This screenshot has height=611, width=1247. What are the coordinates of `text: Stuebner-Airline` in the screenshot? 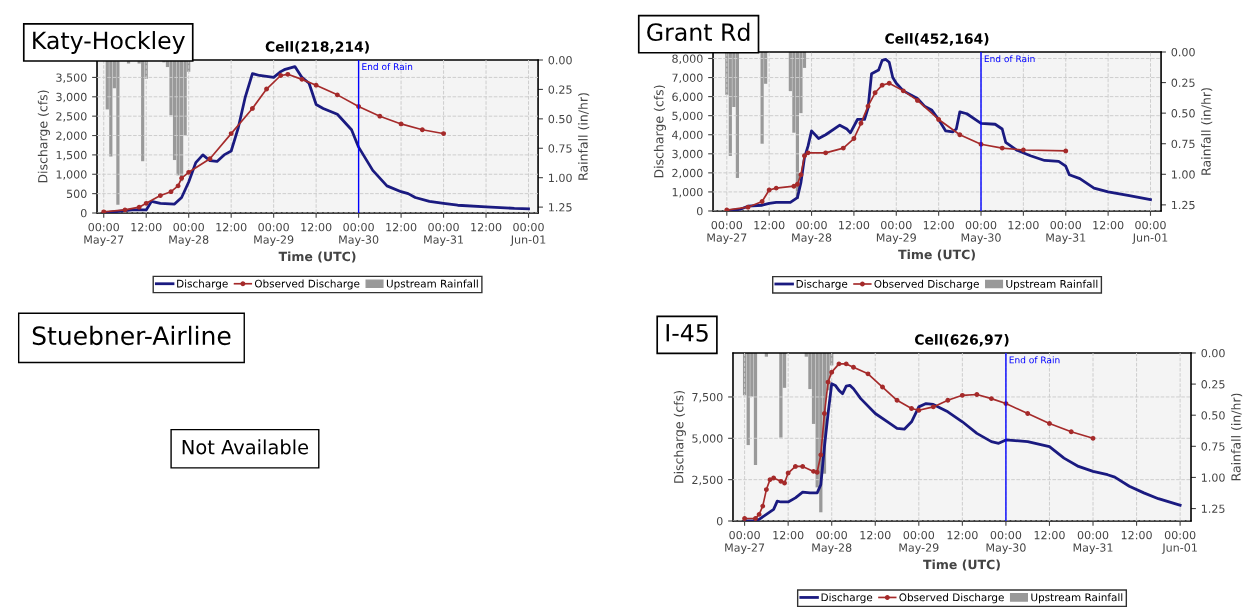 It's located at (131, 335).